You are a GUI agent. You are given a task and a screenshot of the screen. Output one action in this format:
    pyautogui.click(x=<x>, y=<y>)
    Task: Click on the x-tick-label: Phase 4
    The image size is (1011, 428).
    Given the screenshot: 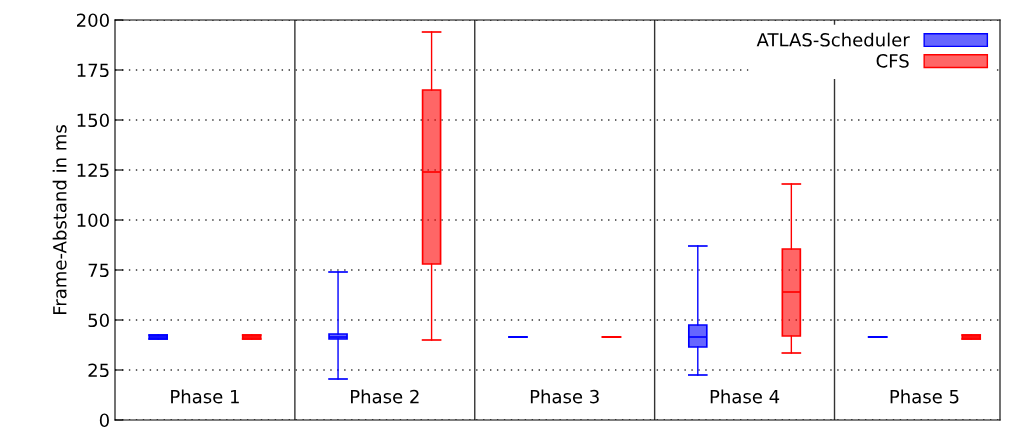 What is the action you would take?
    pyautogui.click(x=745, y=396)
    